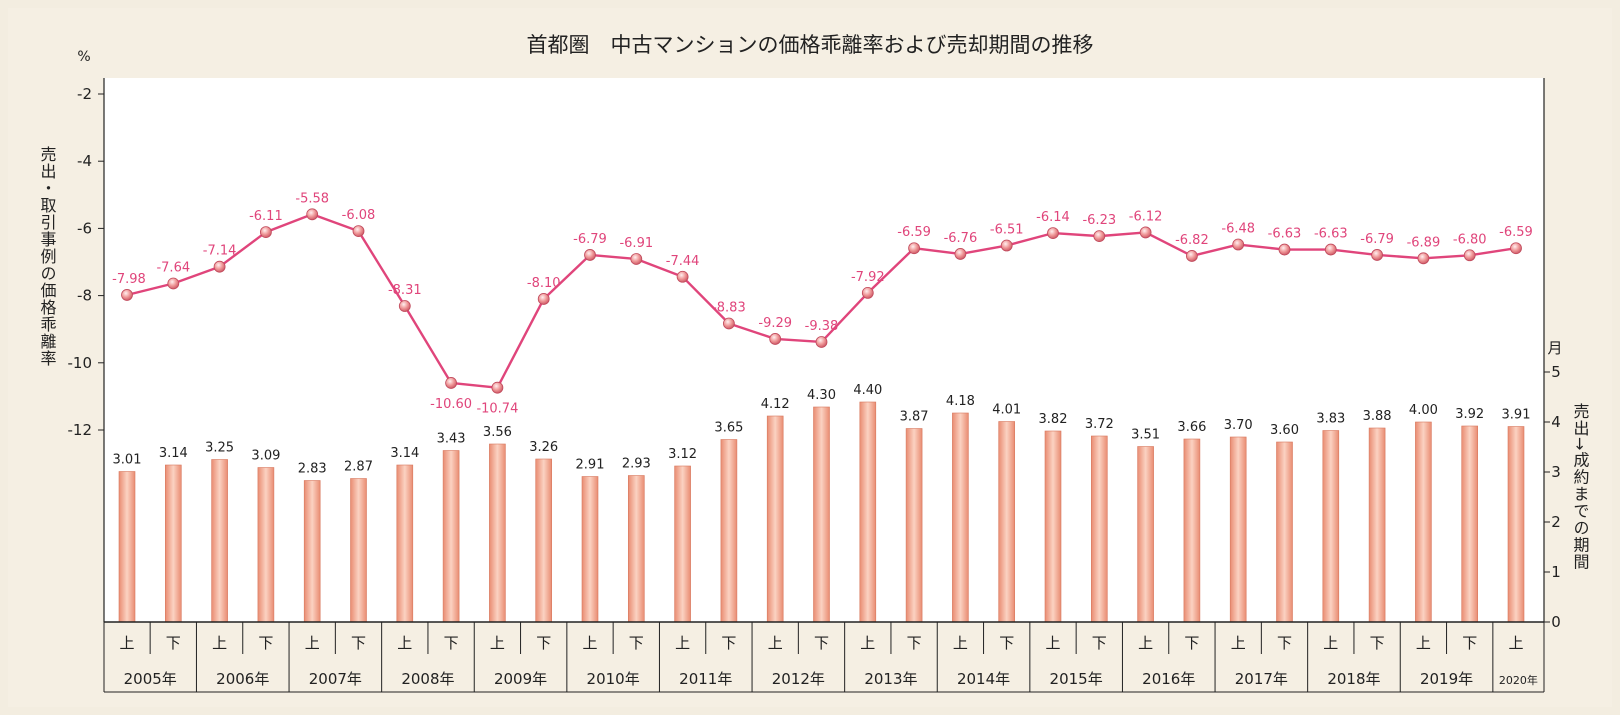 The width and height of the screenshot is (1620, 715). I want to click on year-label: 2011年, so click(705, 679).